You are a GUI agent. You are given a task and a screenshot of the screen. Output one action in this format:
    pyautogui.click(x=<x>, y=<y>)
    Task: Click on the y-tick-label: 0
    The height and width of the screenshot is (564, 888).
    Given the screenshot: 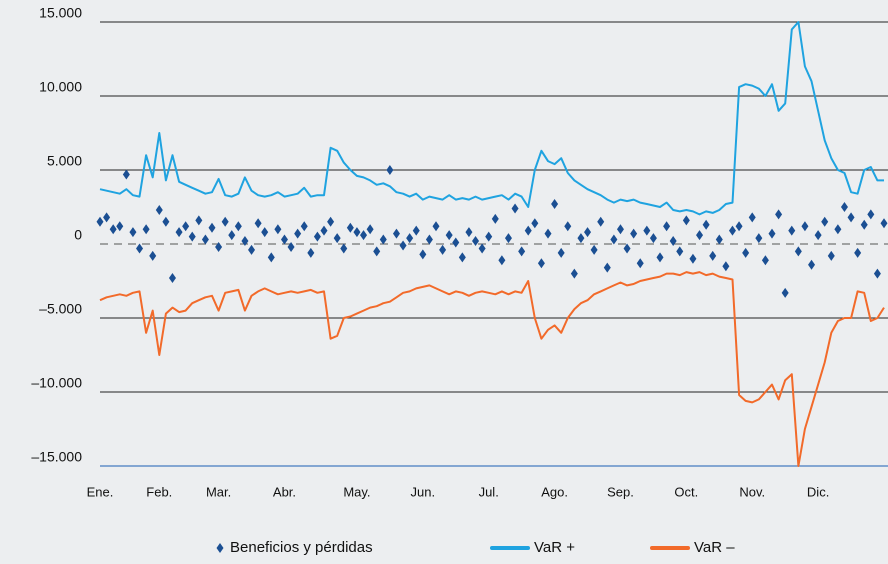 What is the action you would take?
    pyautogui.click(x=78, y=235)
    